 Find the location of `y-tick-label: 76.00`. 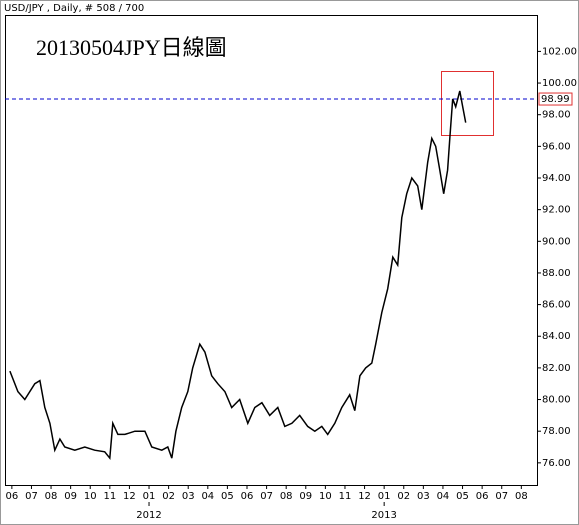

y-tick-label: 76.00 is located at coordinates (556, 463).